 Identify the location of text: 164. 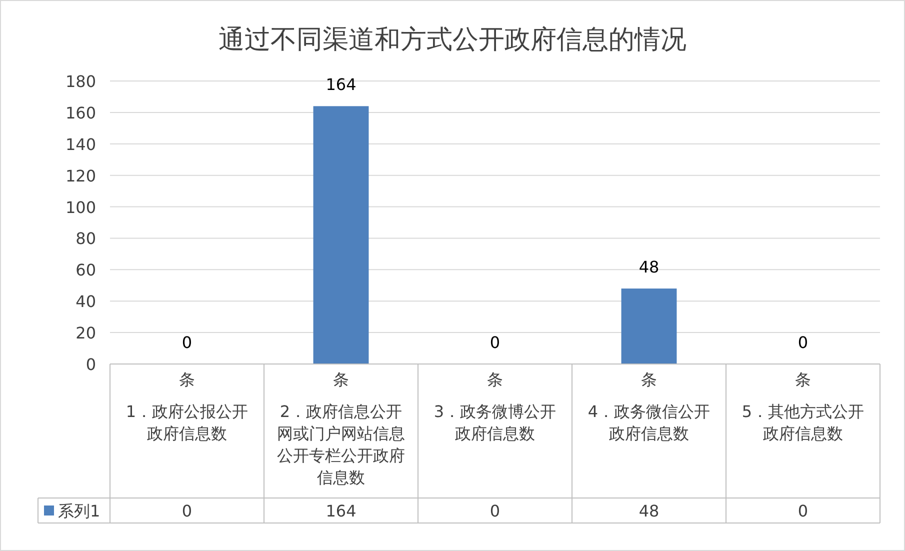
(341, 84).